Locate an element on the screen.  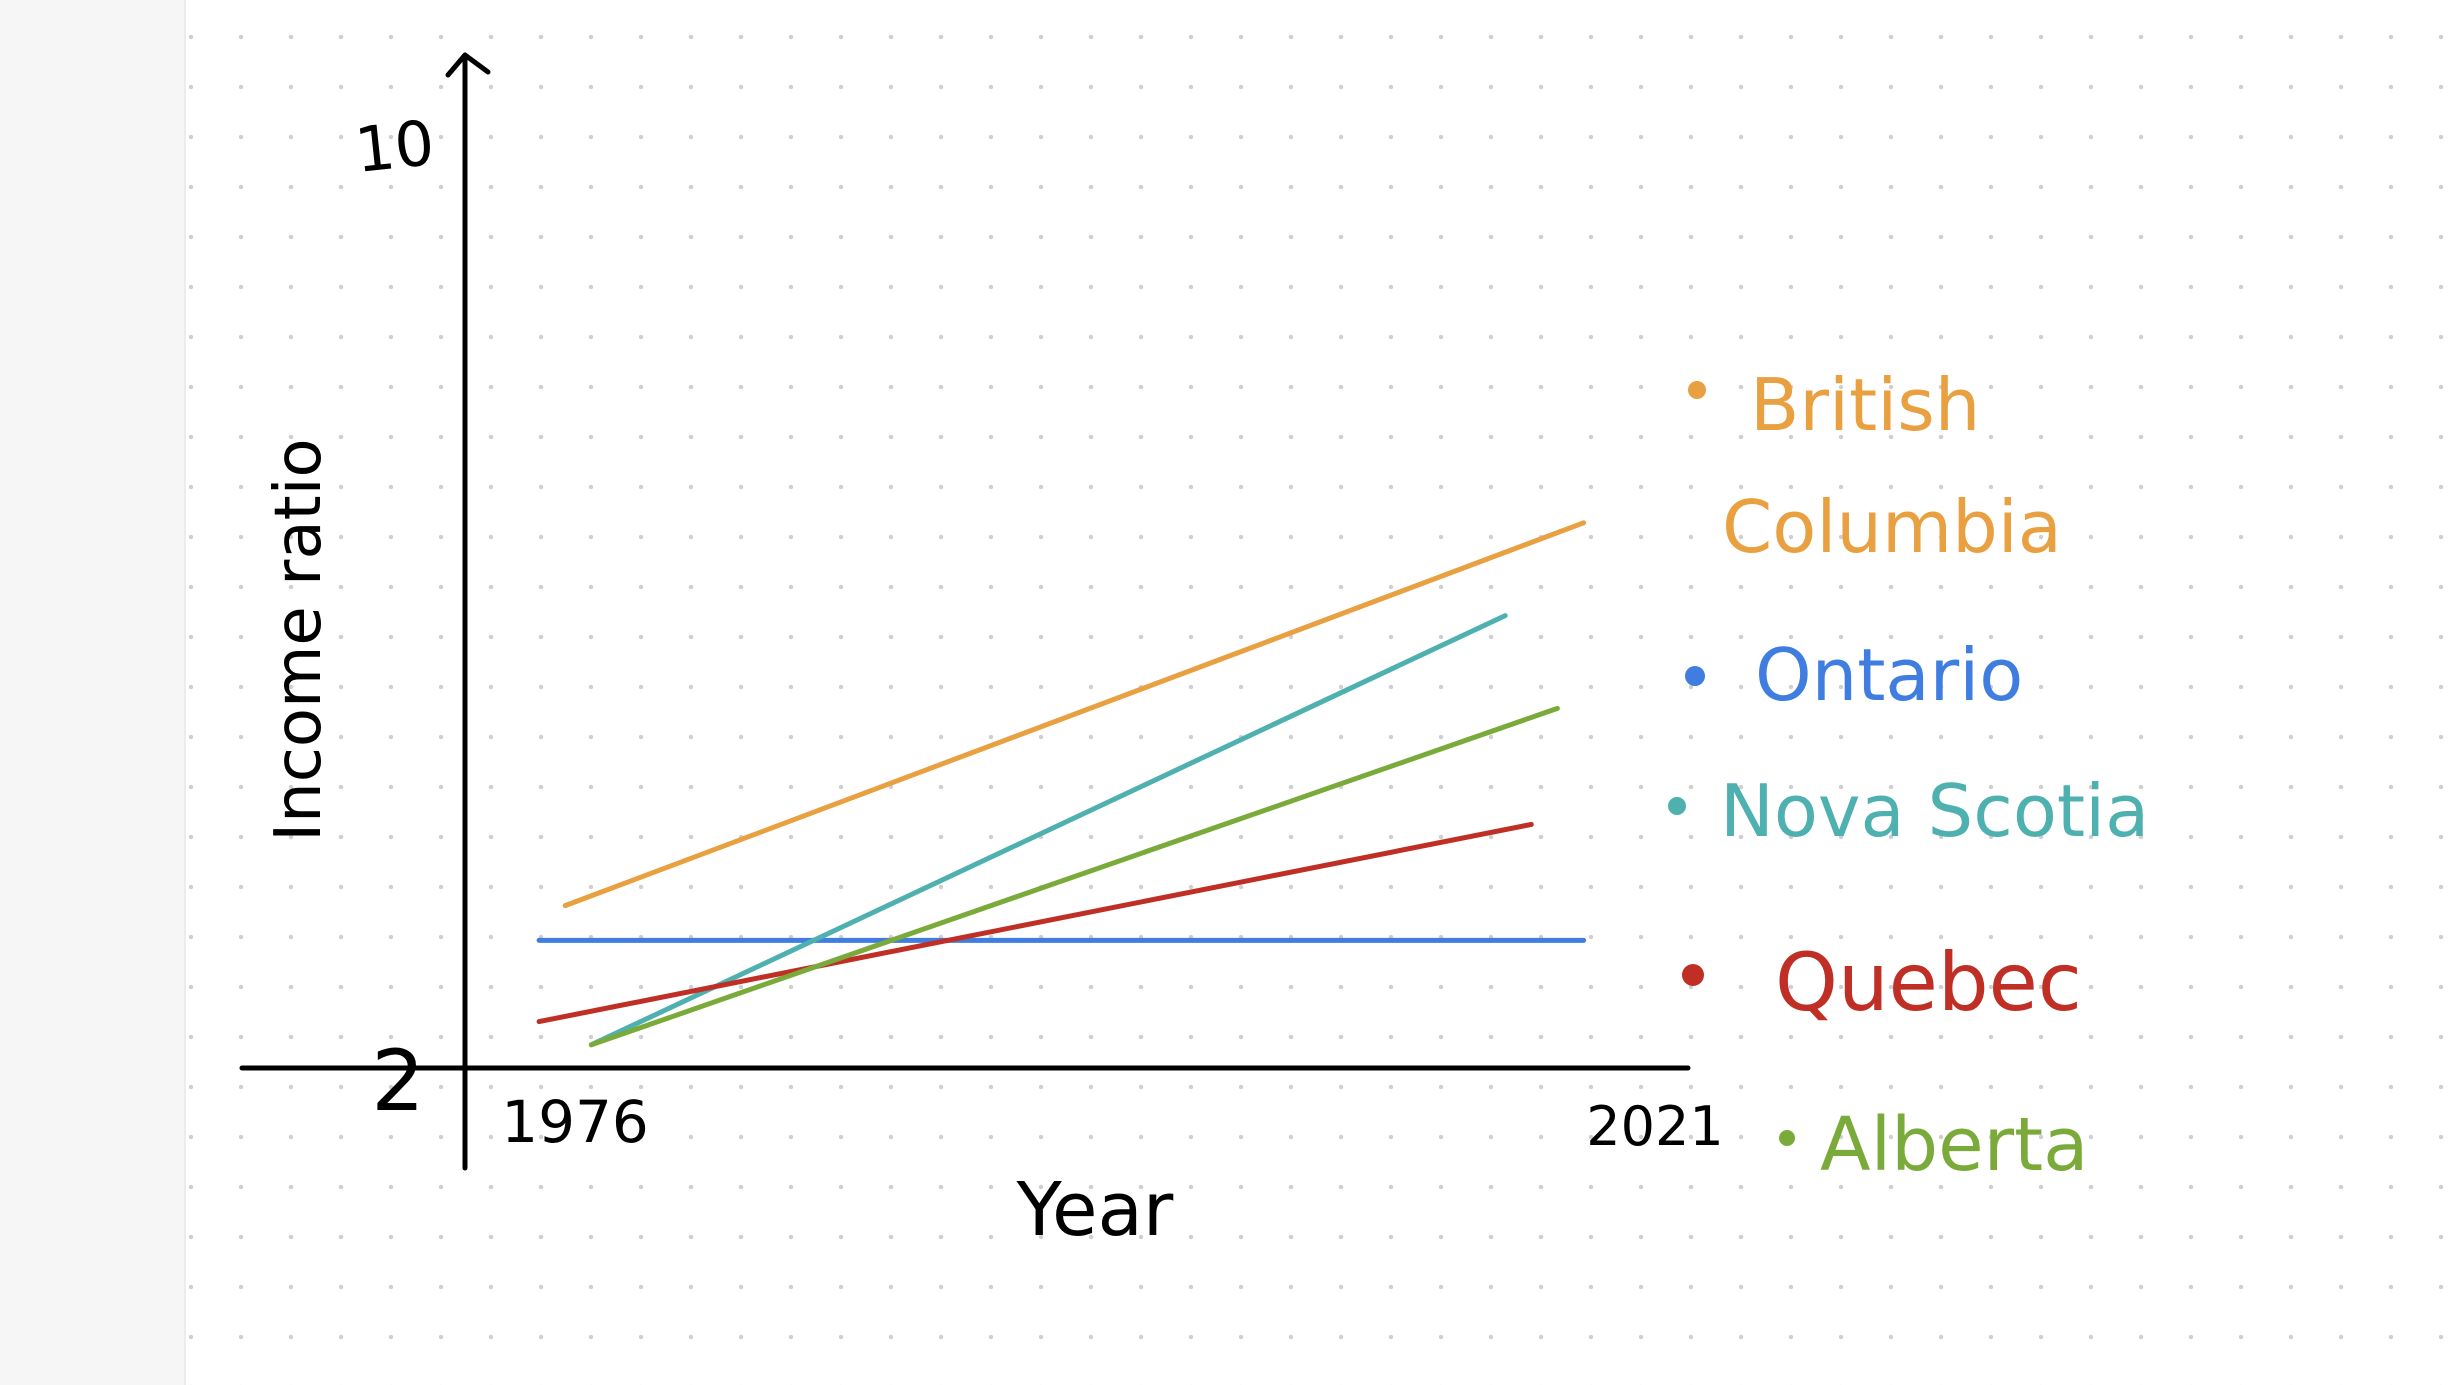
legend-entry-ontario: Ontario is located at coordinates (1854, 675).